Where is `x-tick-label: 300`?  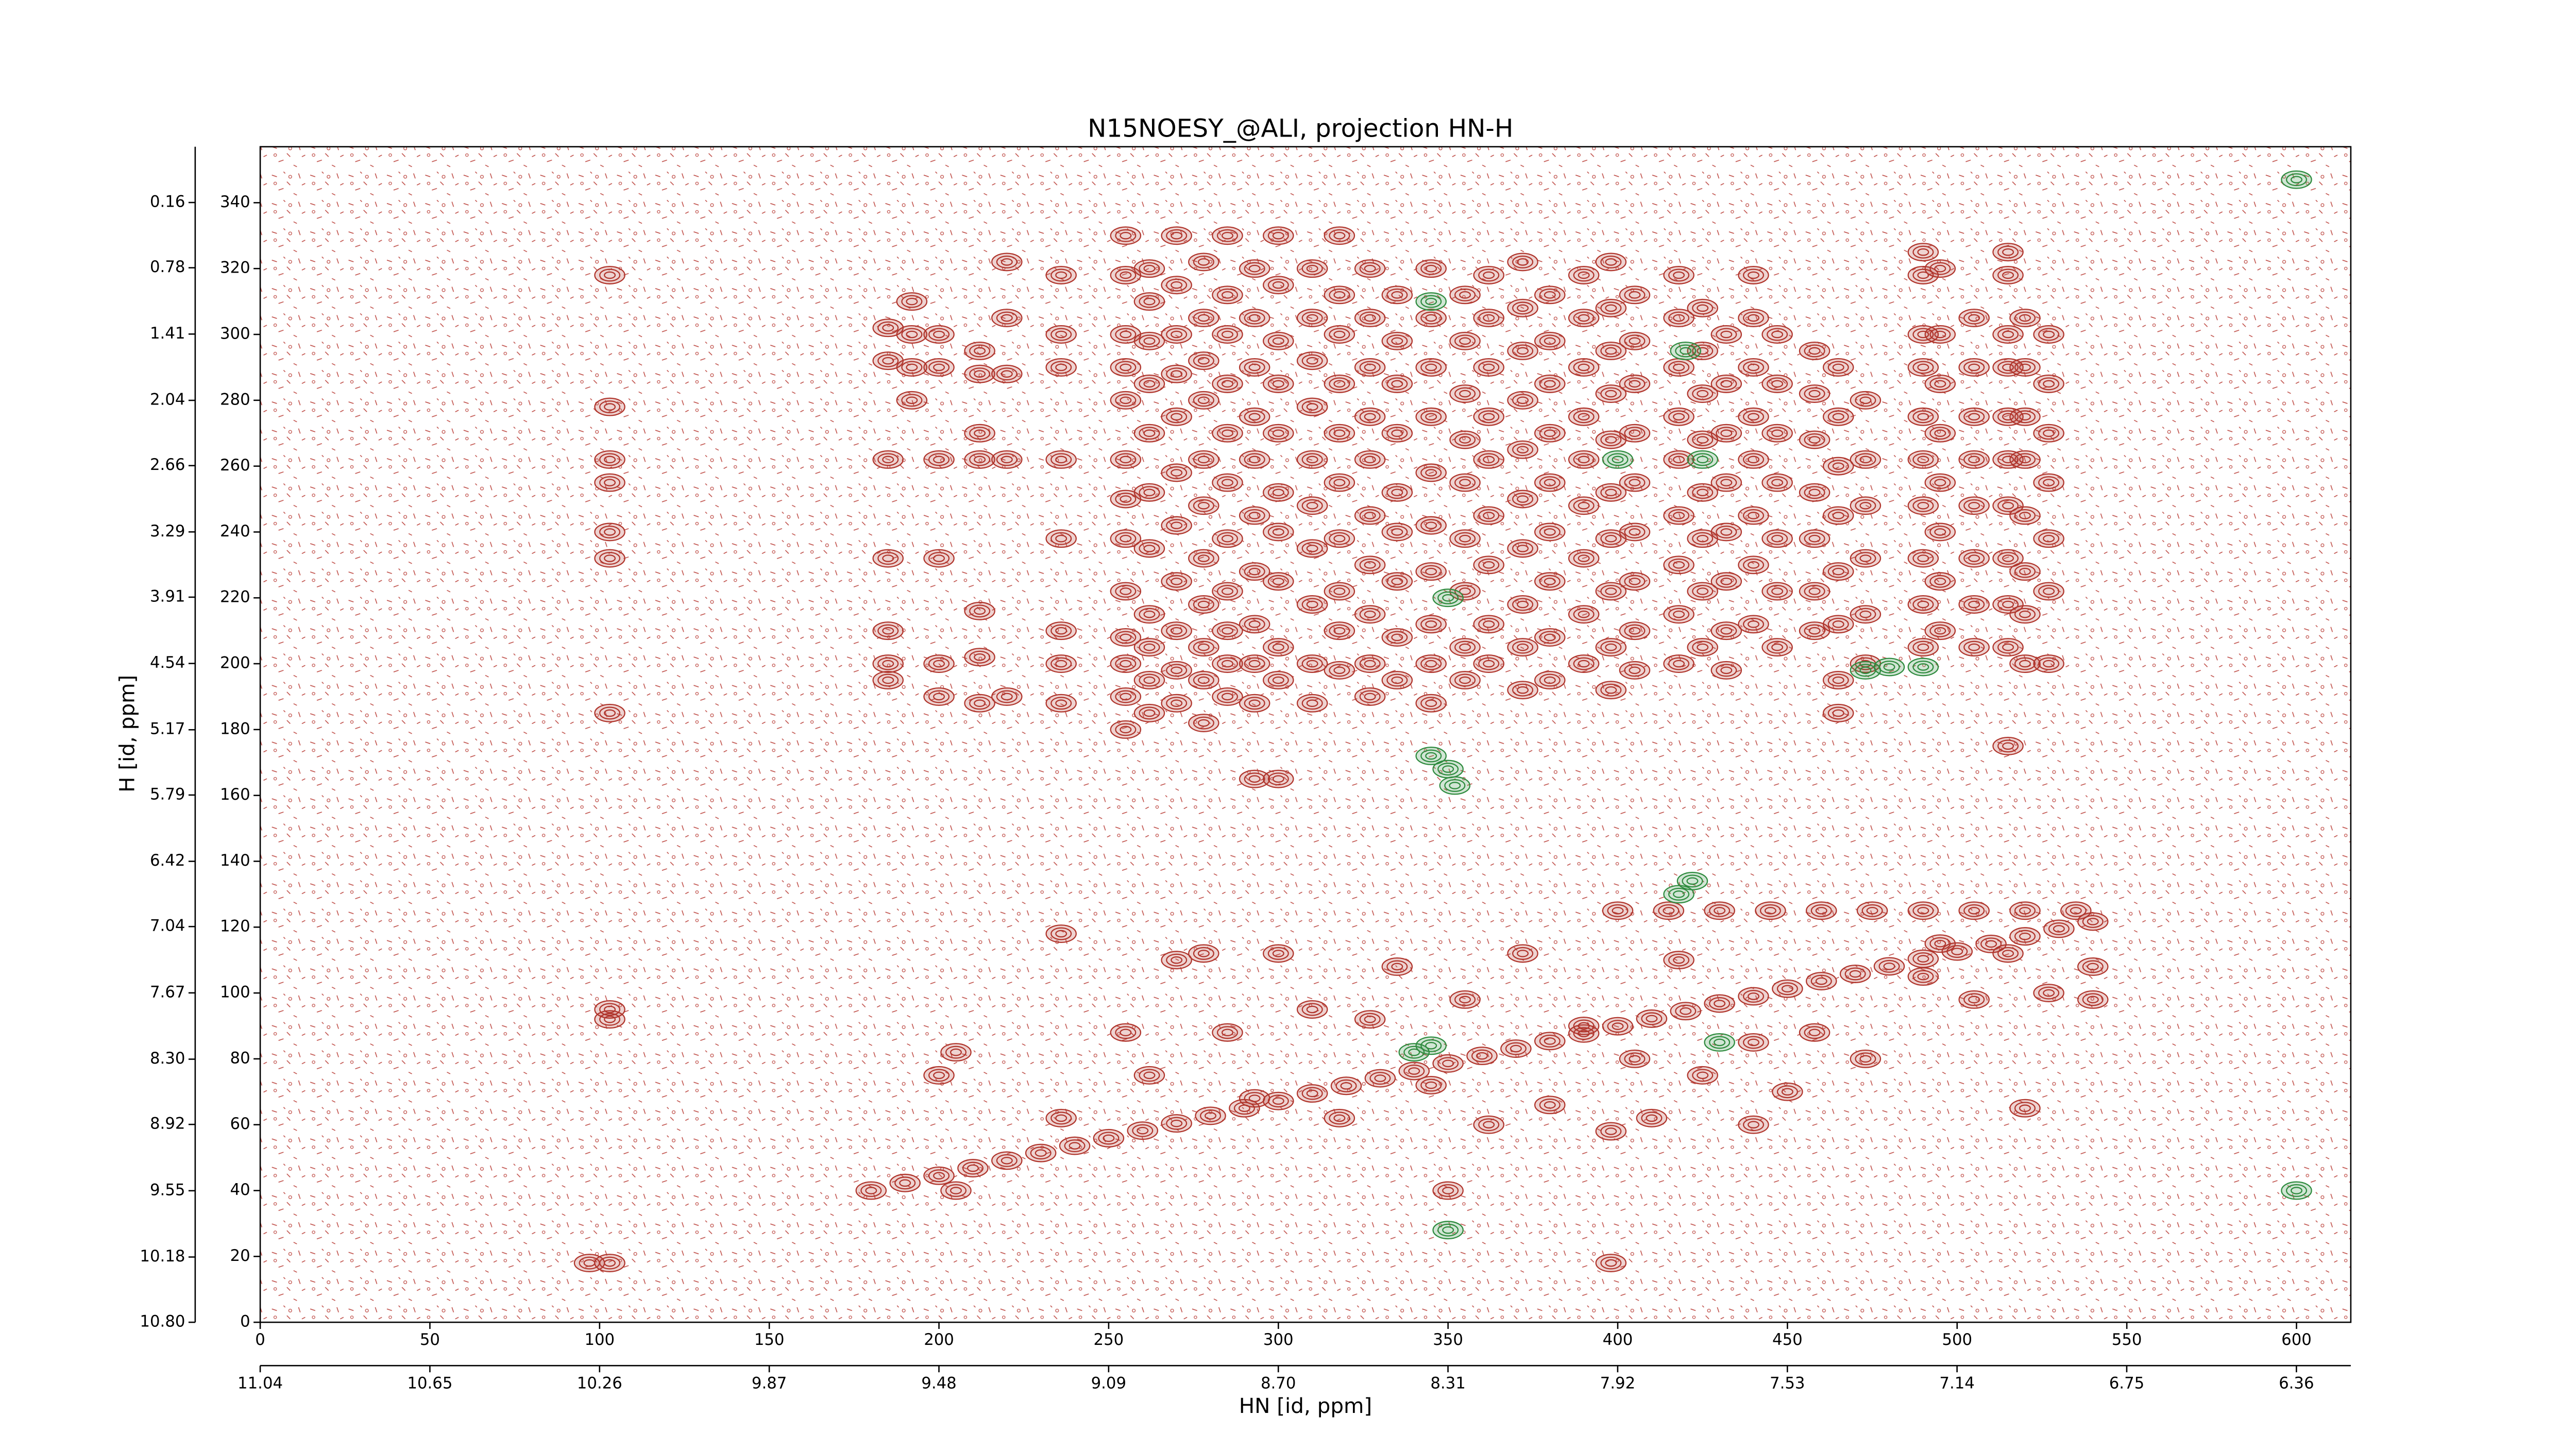 x-tick-label: 300 is located at coordinates (1278, 1339).